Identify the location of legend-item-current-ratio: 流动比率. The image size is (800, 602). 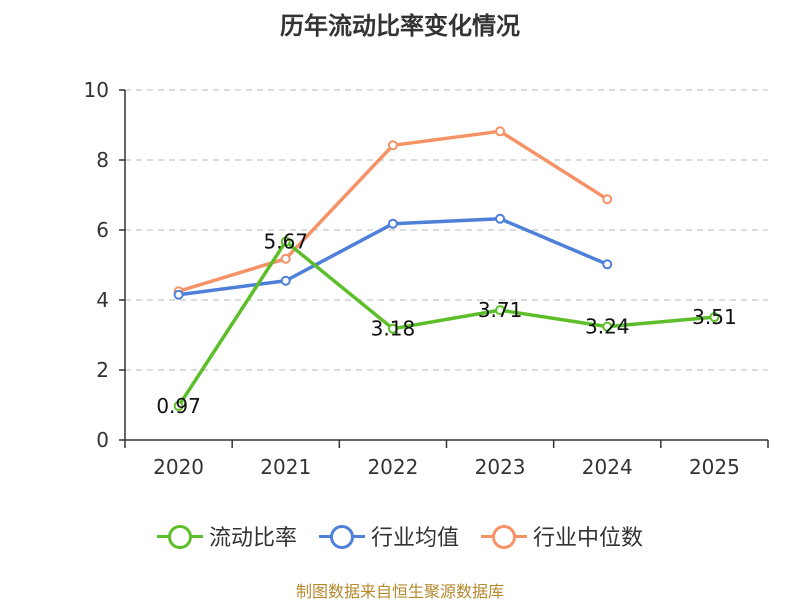
(226, 536).